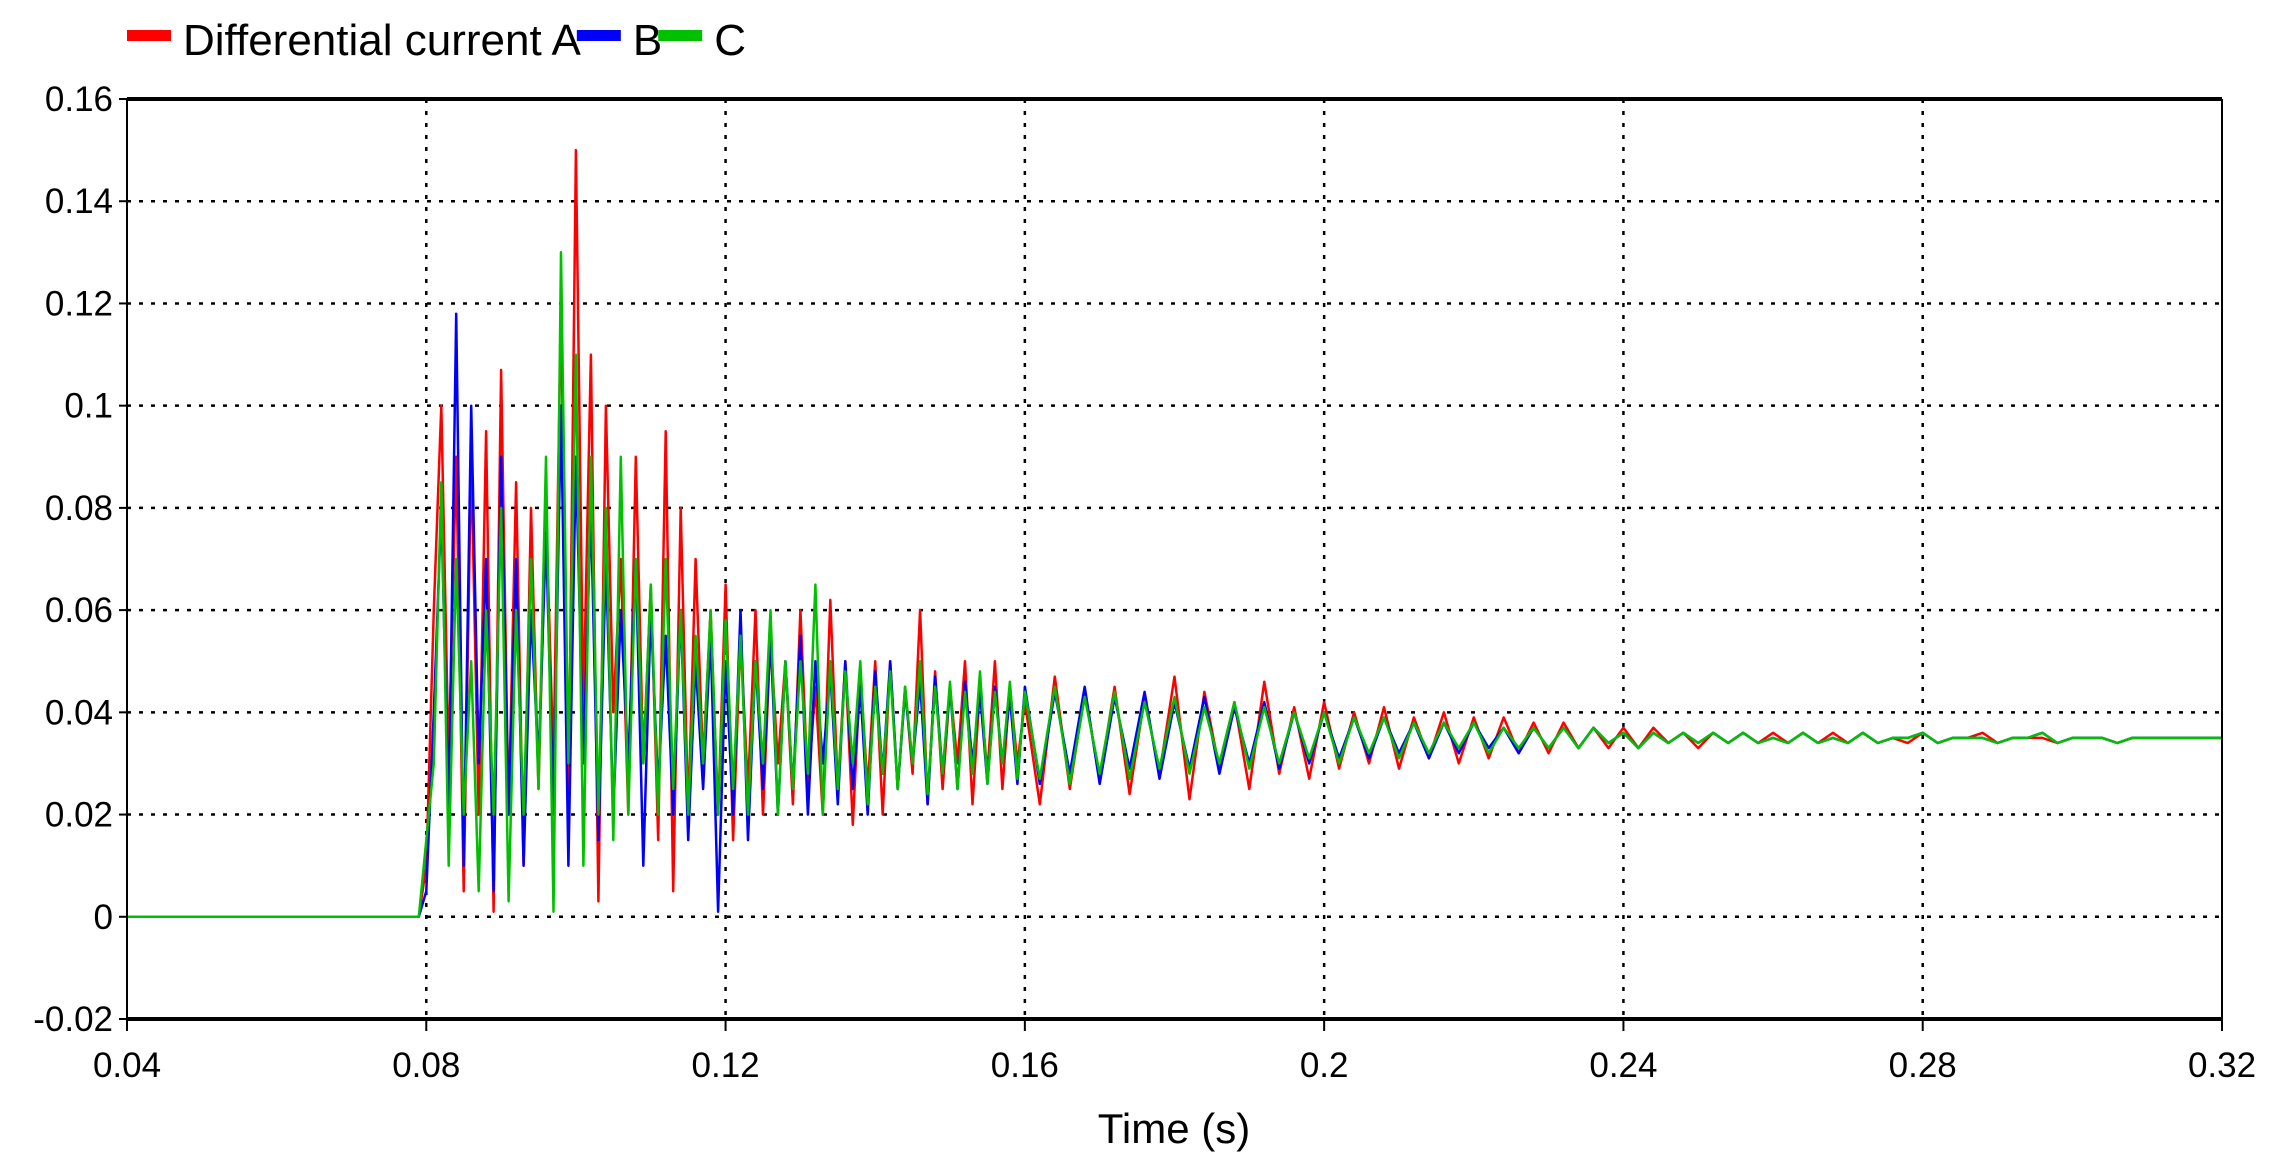  What do you see at coordinates (79, 610) in the screenshot?
I see `y-tick-label: 0.06` at bounding box center [79, 610].